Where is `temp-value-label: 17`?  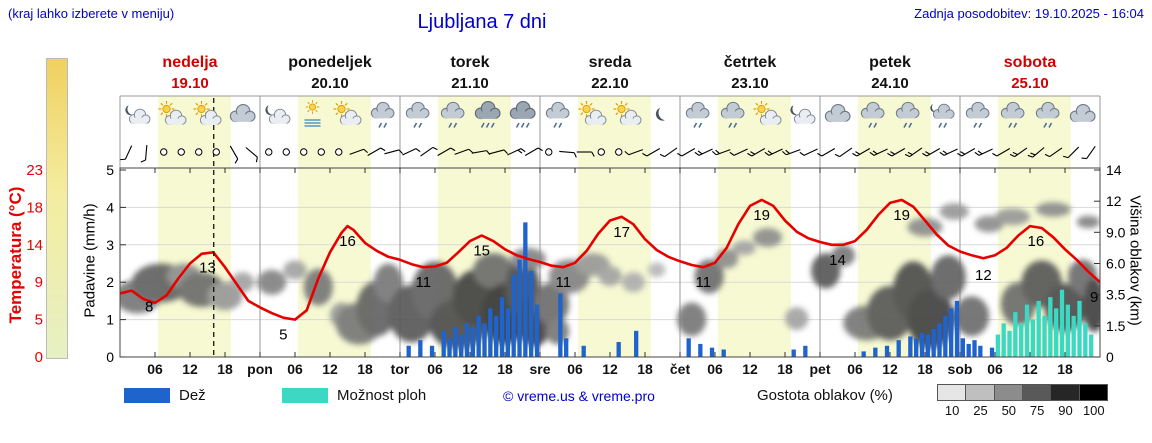 temp-value-label: 17 is located at coordinates (621, 232).